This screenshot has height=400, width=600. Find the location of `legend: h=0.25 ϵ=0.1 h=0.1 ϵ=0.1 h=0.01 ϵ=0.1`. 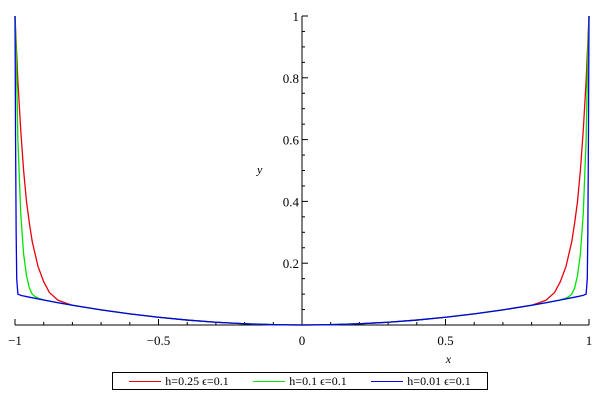

legend: h=0.25 ϵ=0.1 h=0.1 ϵ=0.1 h=0.01 ϵ=0.1 is located at coordinates (300, 381).